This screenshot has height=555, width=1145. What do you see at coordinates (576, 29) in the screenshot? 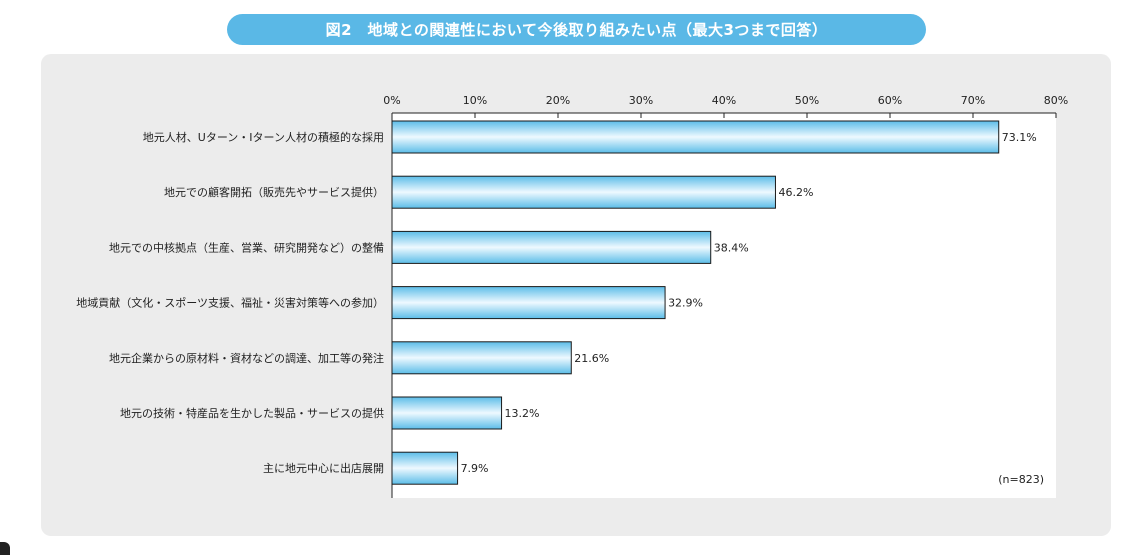
I see `chart-title: 図2 地域との関連性において今後取り組みたい点（最大3つまで回答）` at bounding box center [576, 29].